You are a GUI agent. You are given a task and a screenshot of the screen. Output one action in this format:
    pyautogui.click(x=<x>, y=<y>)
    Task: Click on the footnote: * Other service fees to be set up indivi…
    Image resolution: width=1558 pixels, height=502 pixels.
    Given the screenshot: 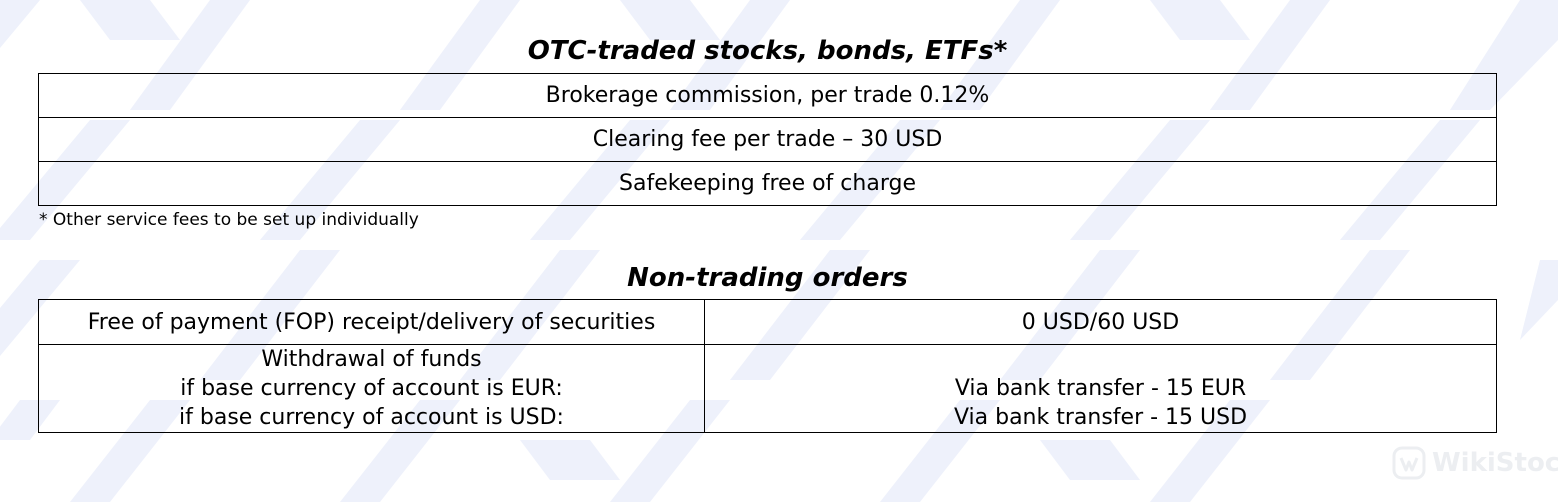 What is the action you would take?
    pyautogui.click(x=229, y=220)
    